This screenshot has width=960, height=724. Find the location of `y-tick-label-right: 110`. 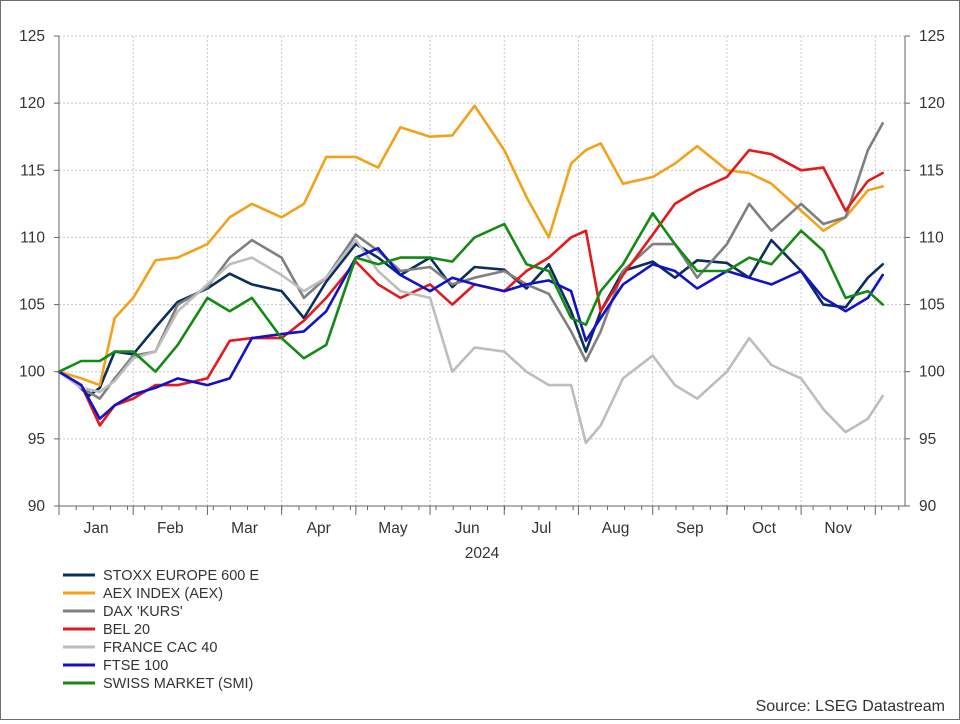

y-tick-label-right: 110 is located at coordinates (931, 237).